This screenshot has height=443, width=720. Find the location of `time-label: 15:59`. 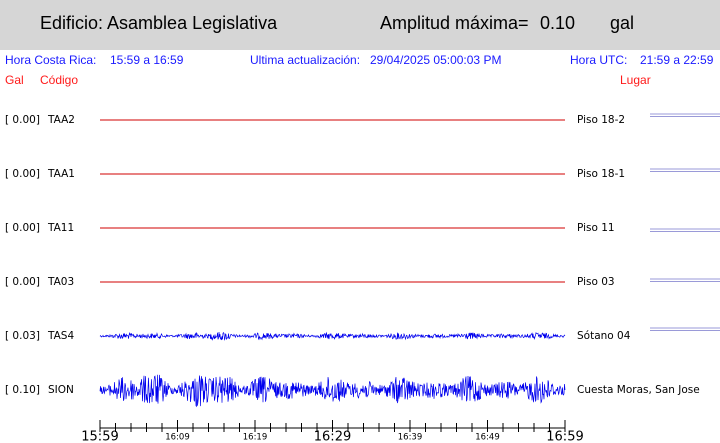

time-label: 15:59 is located at coordinates (99, 436).